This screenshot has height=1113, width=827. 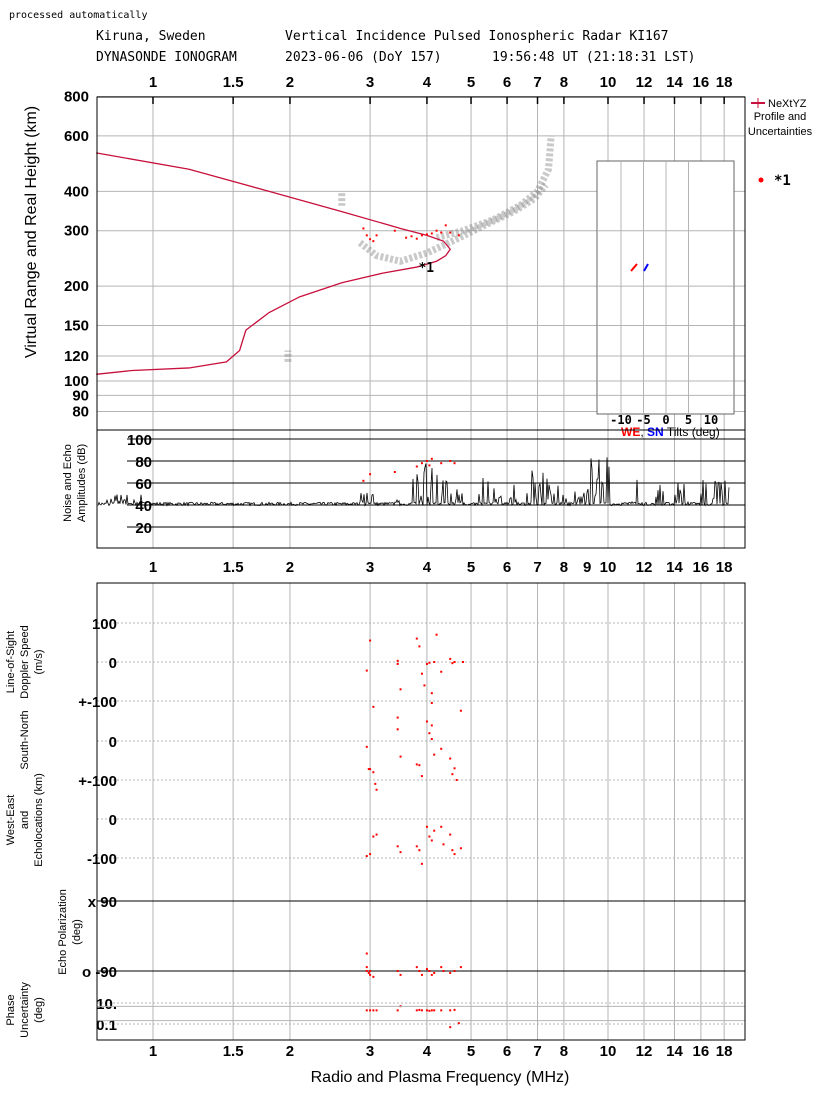 What do you see at coordinates (644, 1051) in the screenshot?
I see `freq-tick-label-bottom: 12` at bounding box center [644, 1051].